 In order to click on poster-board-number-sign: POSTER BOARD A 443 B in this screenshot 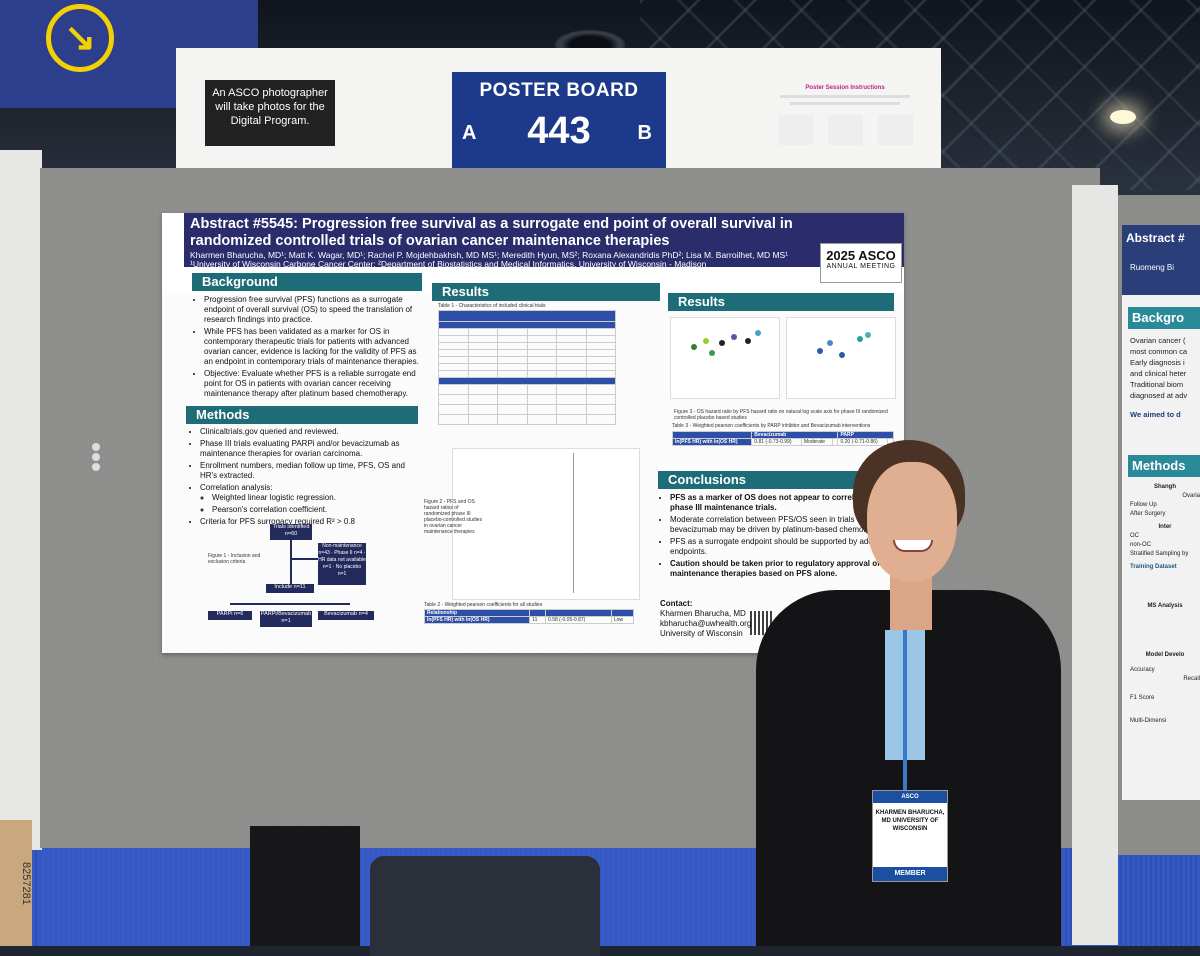, I will do `click(559, 123)`.